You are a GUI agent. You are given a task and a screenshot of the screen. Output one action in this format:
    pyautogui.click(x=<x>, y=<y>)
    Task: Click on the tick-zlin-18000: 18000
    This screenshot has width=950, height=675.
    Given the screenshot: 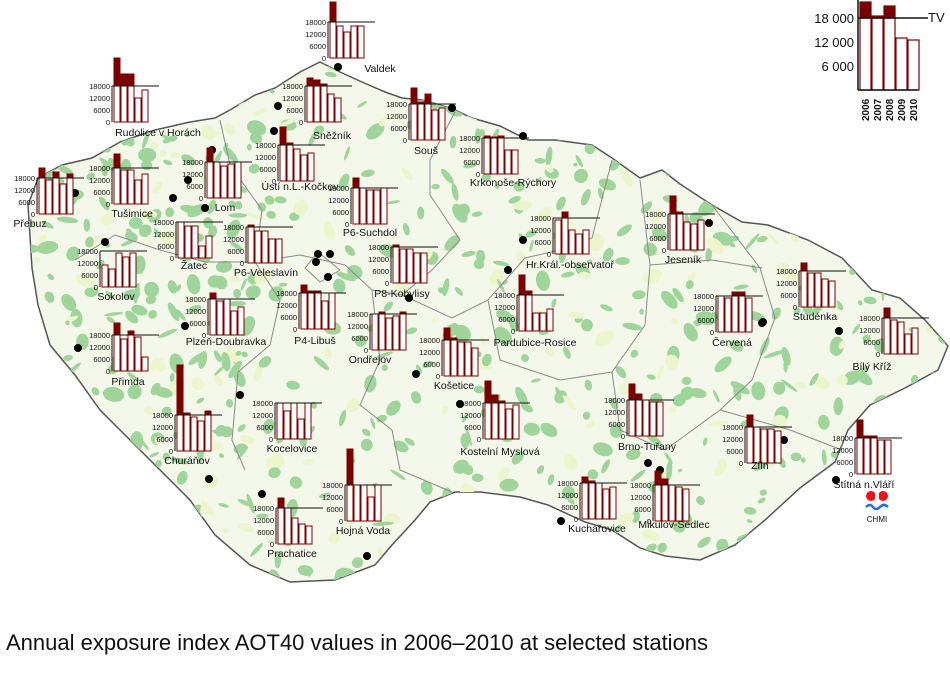 What is the action you would take?
    pyautogui.click(x=732, y=427)
    